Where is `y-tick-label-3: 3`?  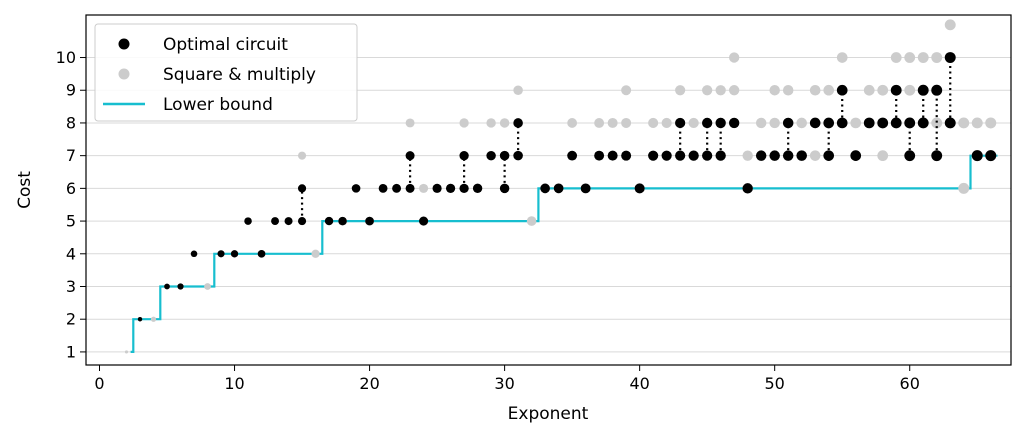 y-tick-label-3: 3 is located at coordinates (71, 286).